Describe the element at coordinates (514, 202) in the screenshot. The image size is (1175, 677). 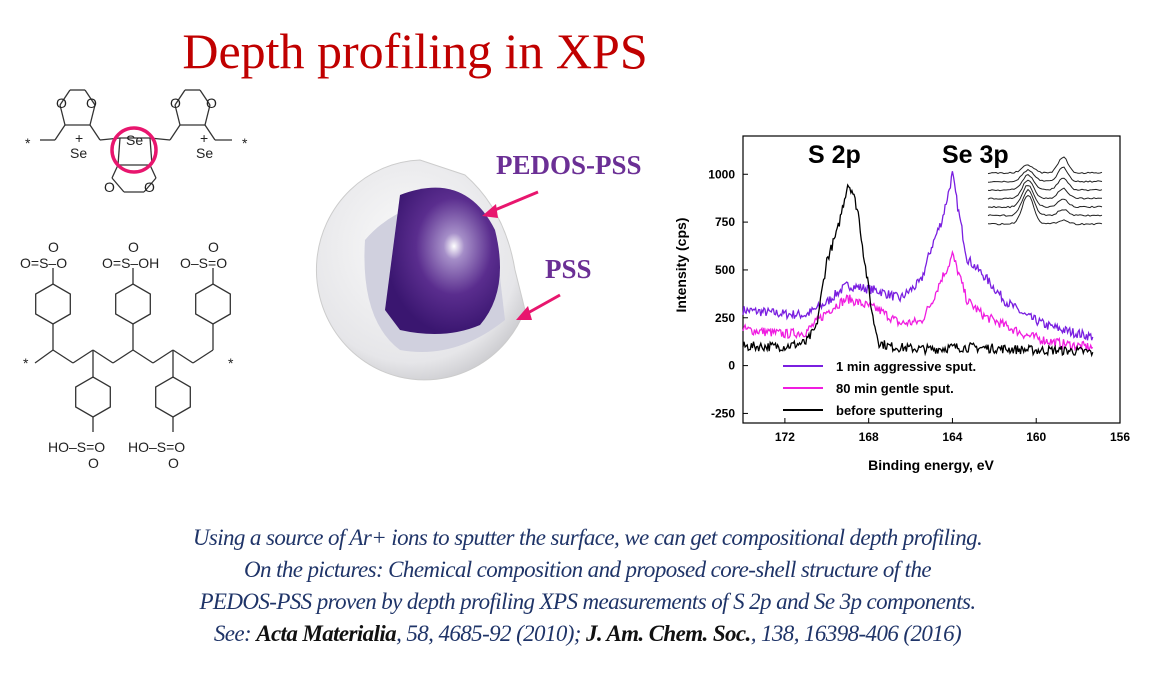
I see `core-arrow` at that location.